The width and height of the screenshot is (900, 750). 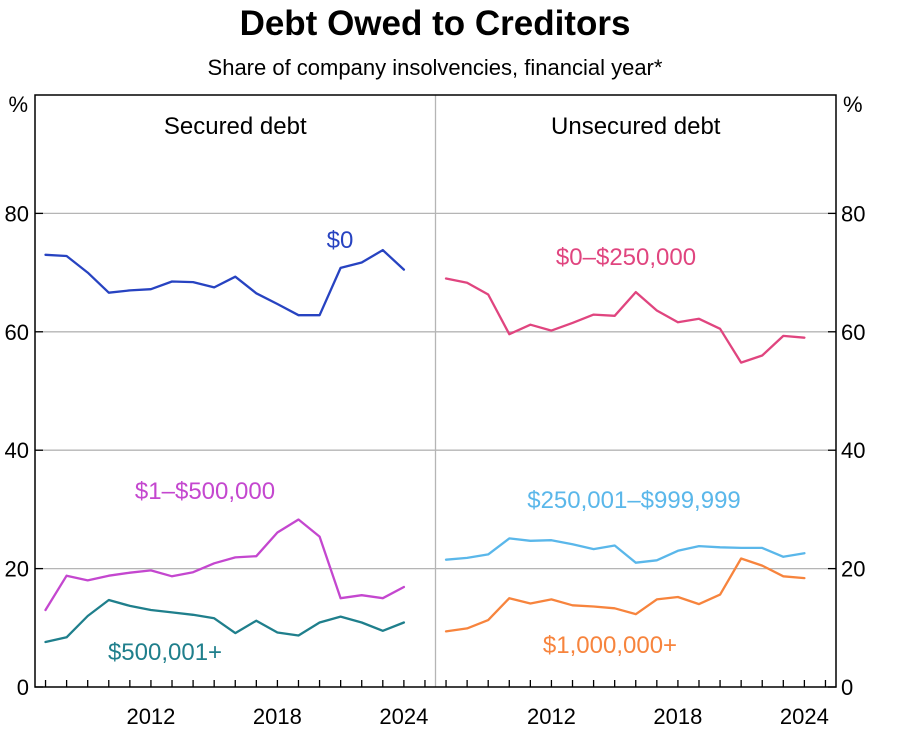 What do you see at coordinates (634, 500) in the screenshot?
I see `series-label-1-1: $250,001–$999,999` at bounding box center [634, 500].